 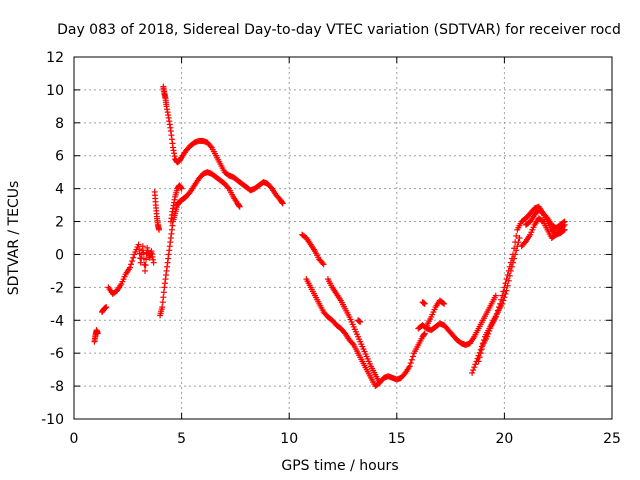 What do you see at coordinates (14, 238) in the screenshot?
I see `y-axis-label: SDTVAR / TECUs` at bounding box center [14, 238].